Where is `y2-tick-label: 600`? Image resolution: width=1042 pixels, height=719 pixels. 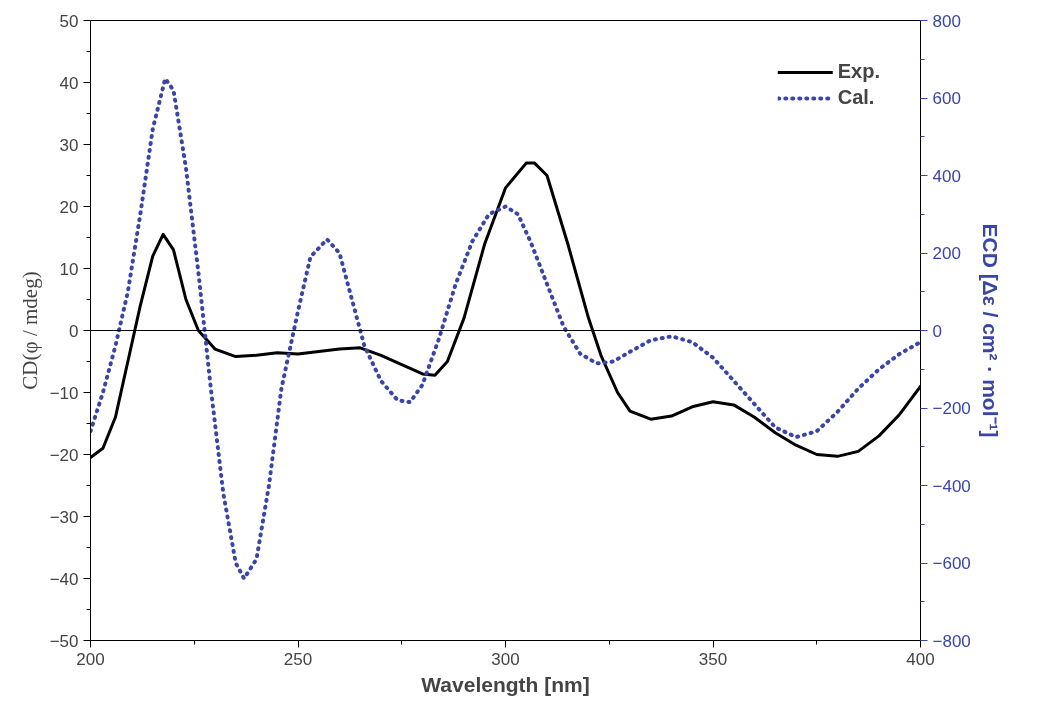
y2-tick-label: 600 is located at coordinates (946, 98).